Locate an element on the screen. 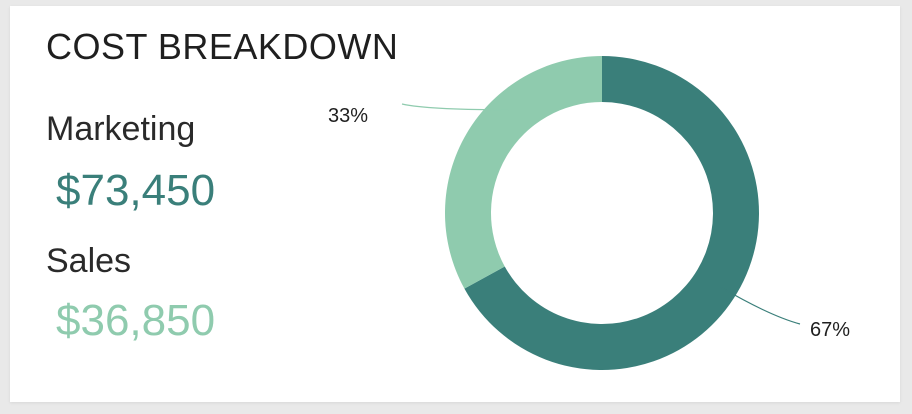  sales-label: Sales is located at coordinates (89, 261).